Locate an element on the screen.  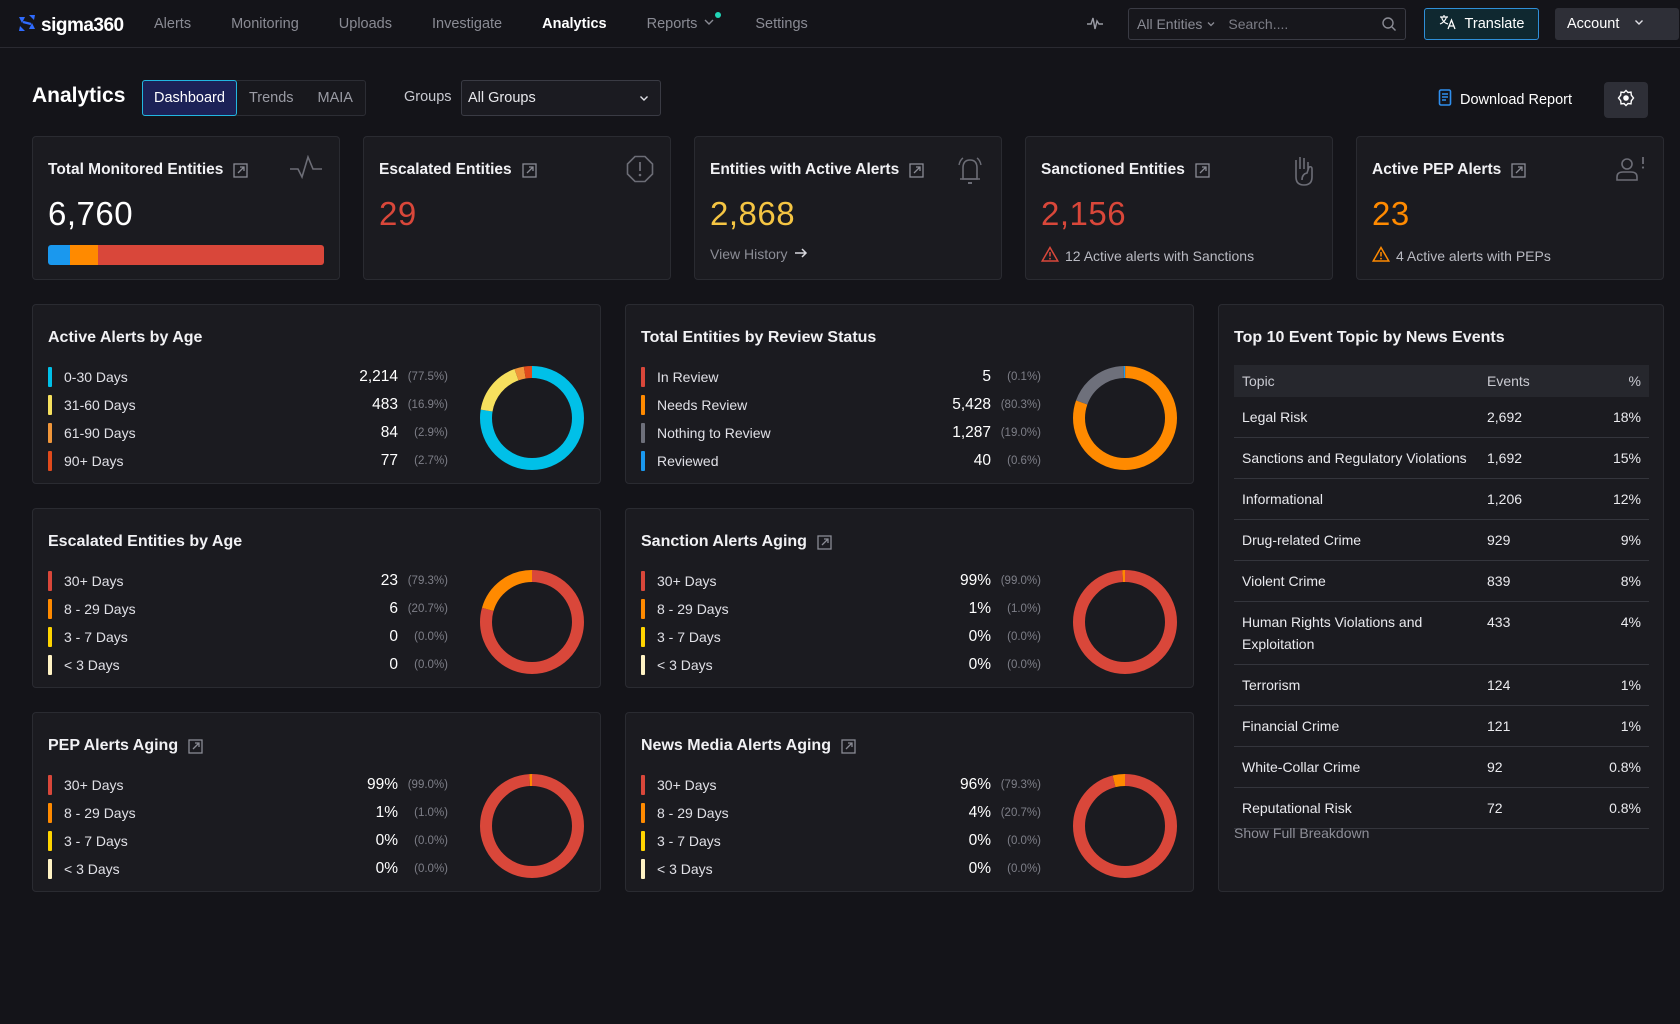
legend-item: 61-90 Days 84 (2.9%) is located at coordinates (248, 433).